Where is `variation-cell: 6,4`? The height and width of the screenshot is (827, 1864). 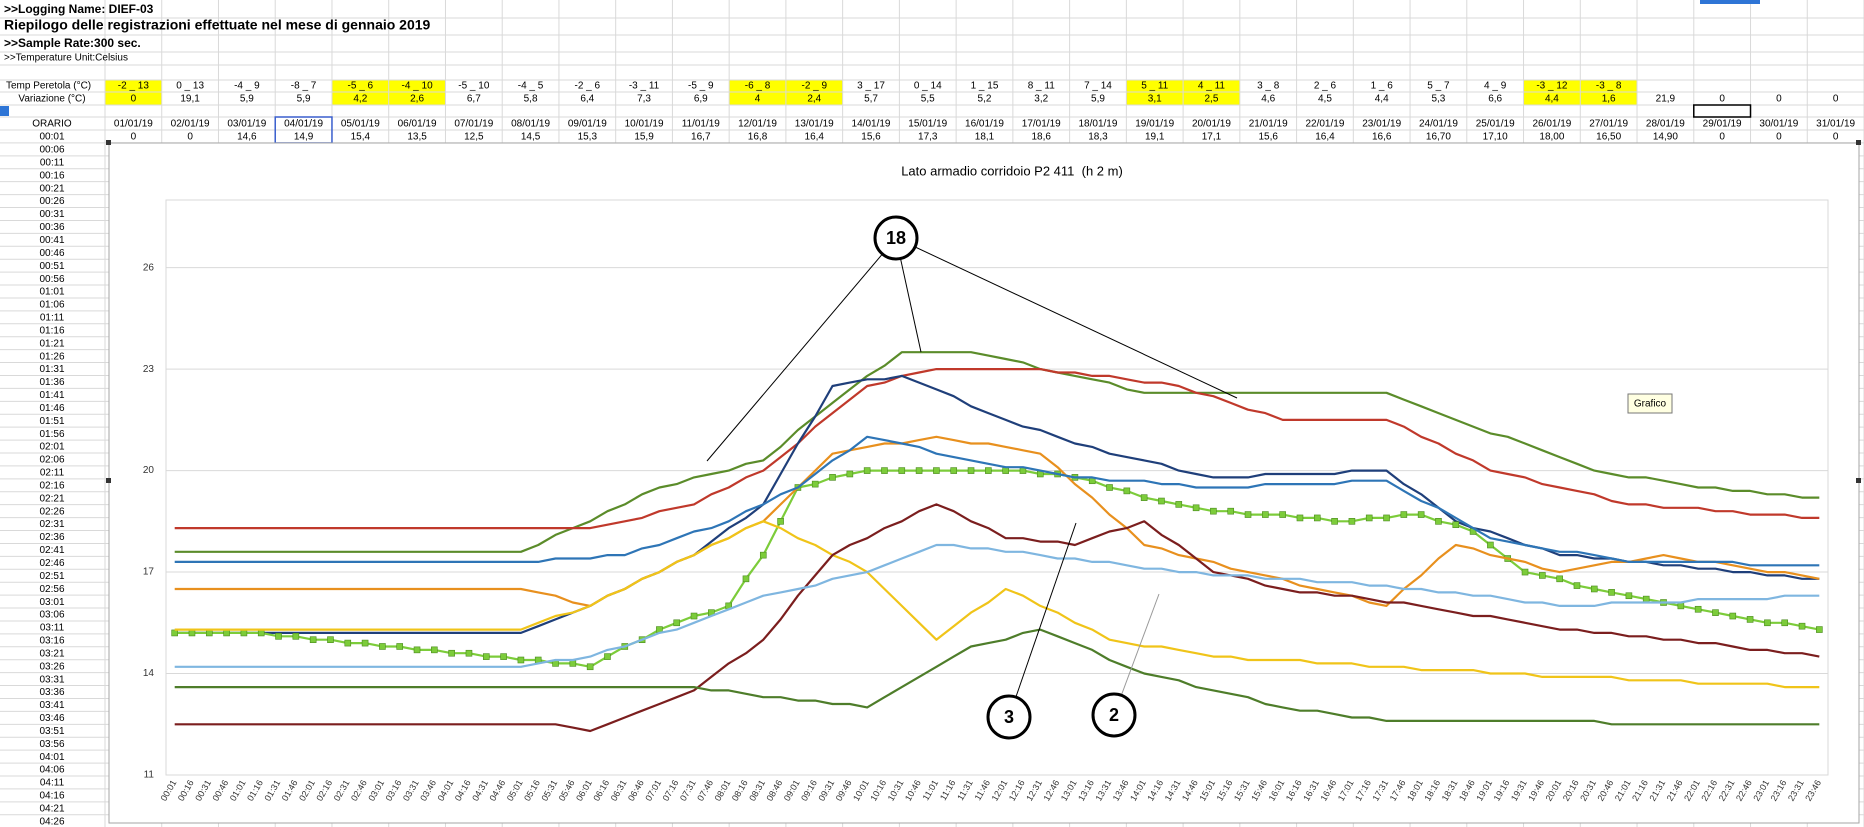 variation-cell: 6,4 is located at coordinates (587, 99).